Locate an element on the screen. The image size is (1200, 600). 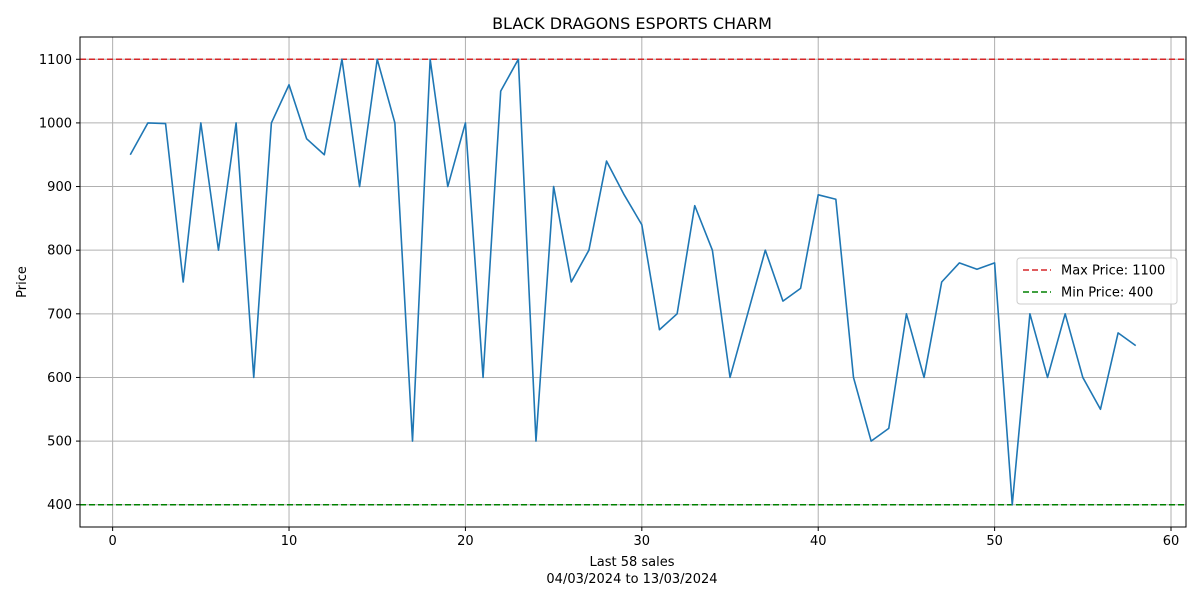
y-tick-label: 400 is located at coordinates (59, 505).